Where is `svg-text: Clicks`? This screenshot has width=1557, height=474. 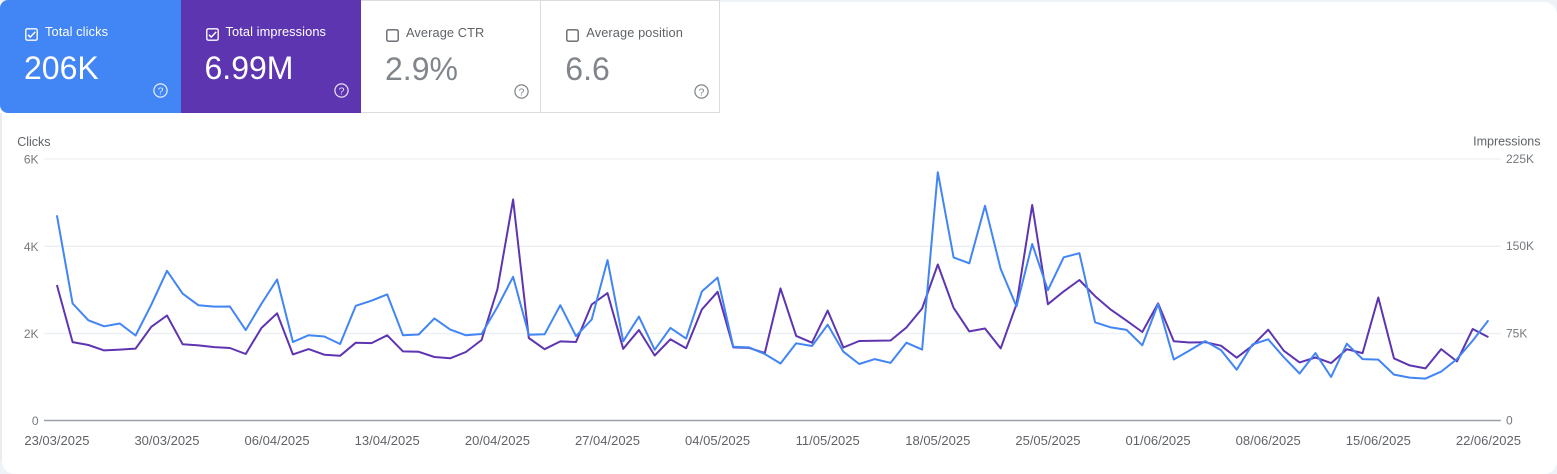
svg-text: Clicks is located at coordinates (33, 142).